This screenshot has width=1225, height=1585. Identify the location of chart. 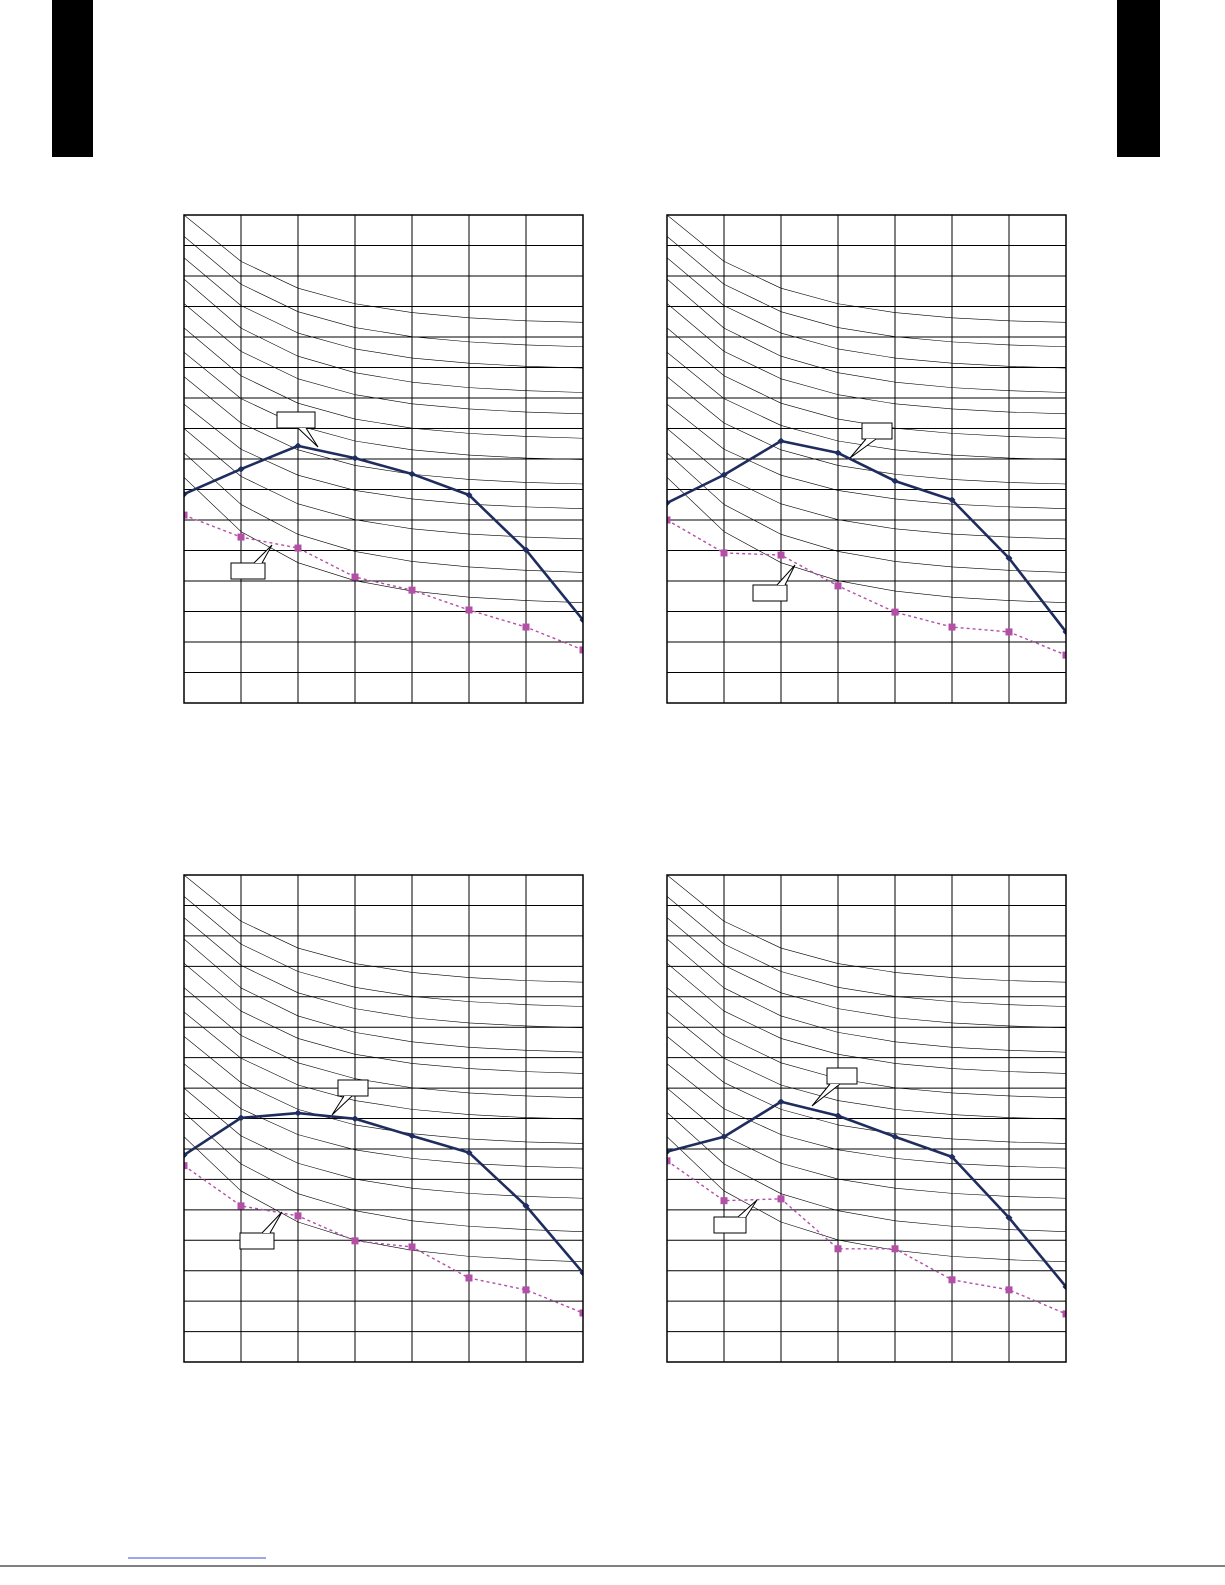
(866, 1118).